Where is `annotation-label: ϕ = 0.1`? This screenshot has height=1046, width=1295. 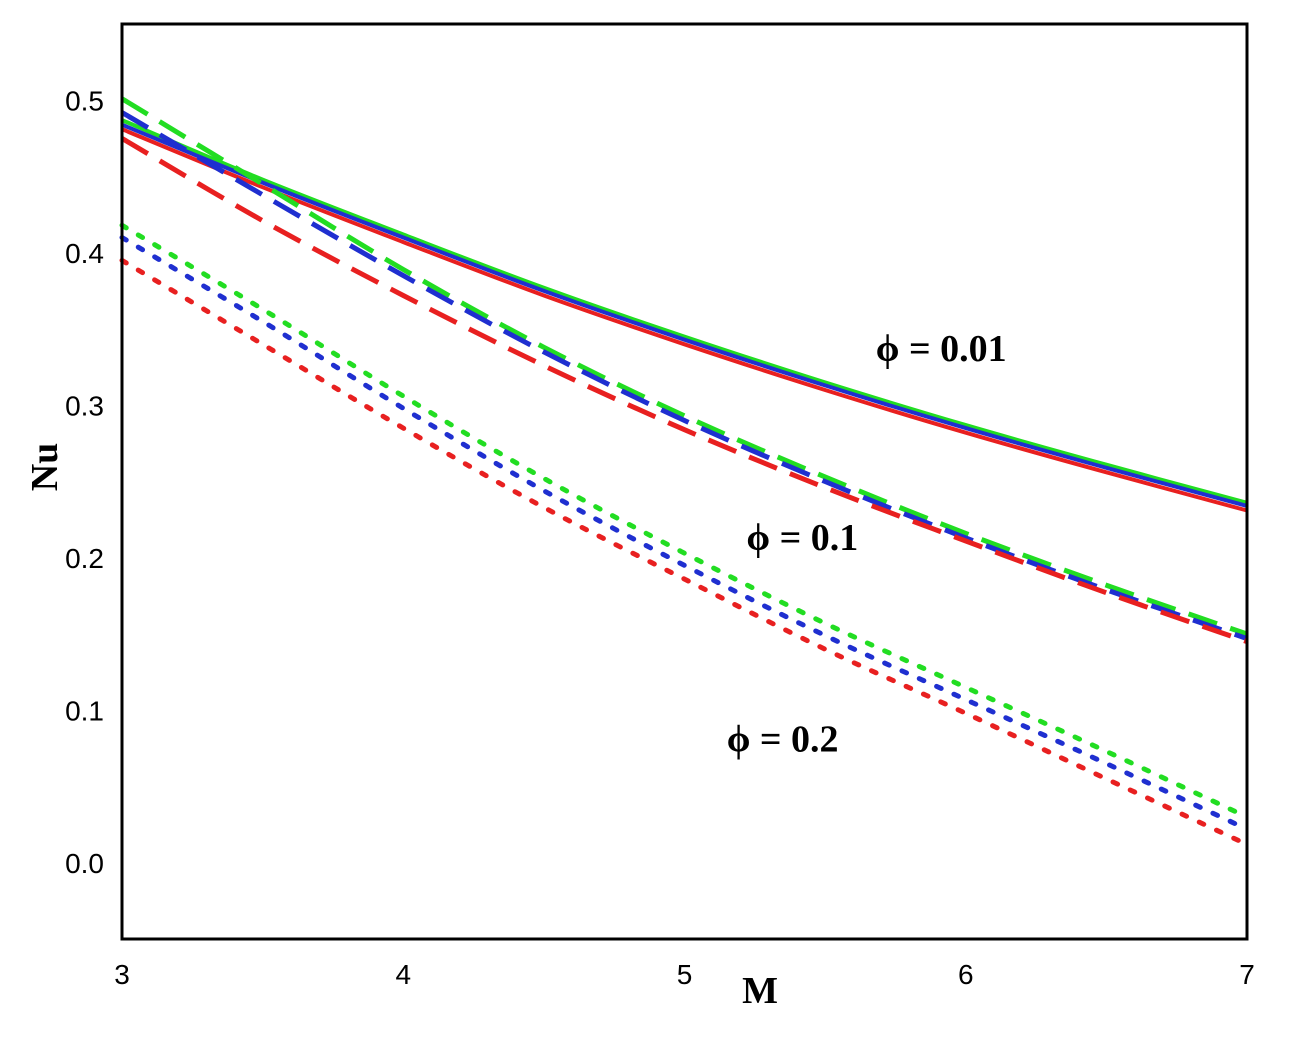
annotation-label: ϕ = 0.1 is located at coordinates (802, 538).